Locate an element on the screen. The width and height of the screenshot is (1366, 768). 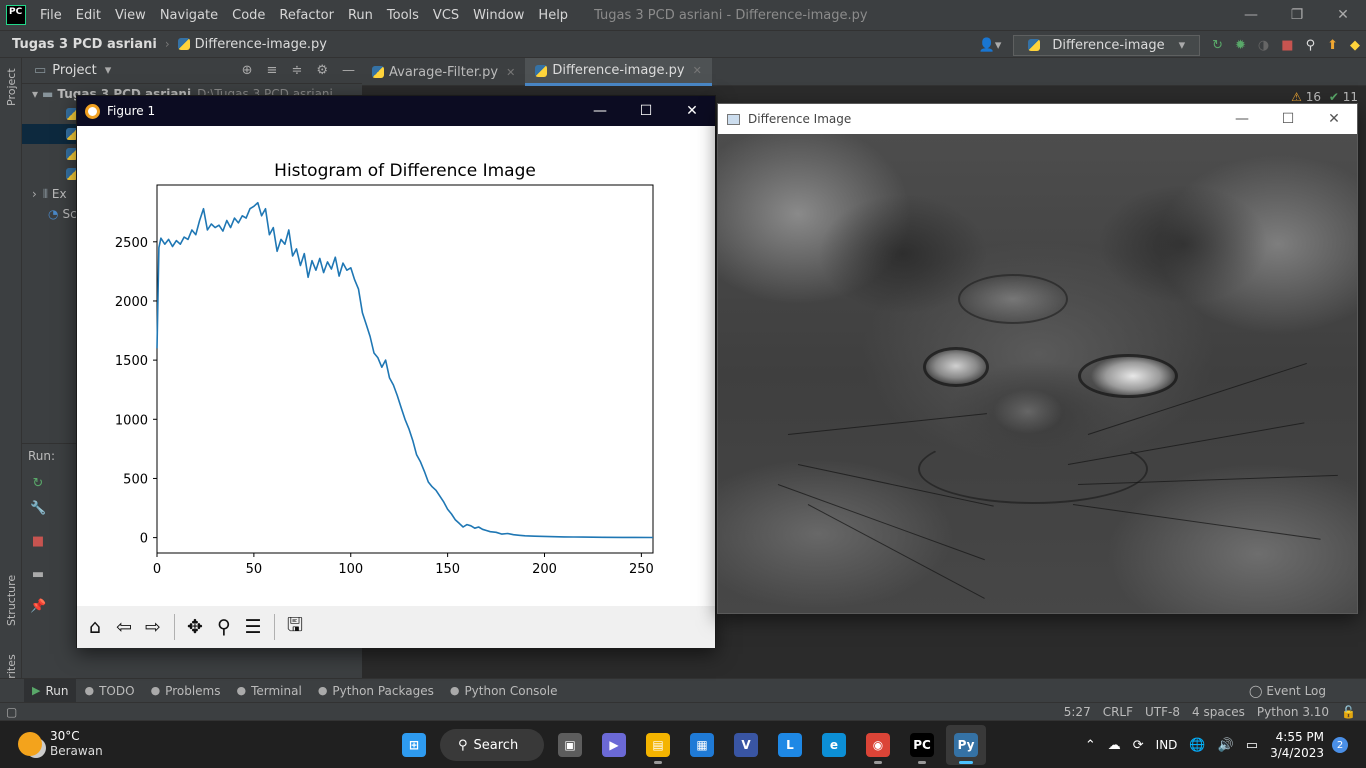
collapse-all-icon: ≑ is located at coordinates (297, 70).